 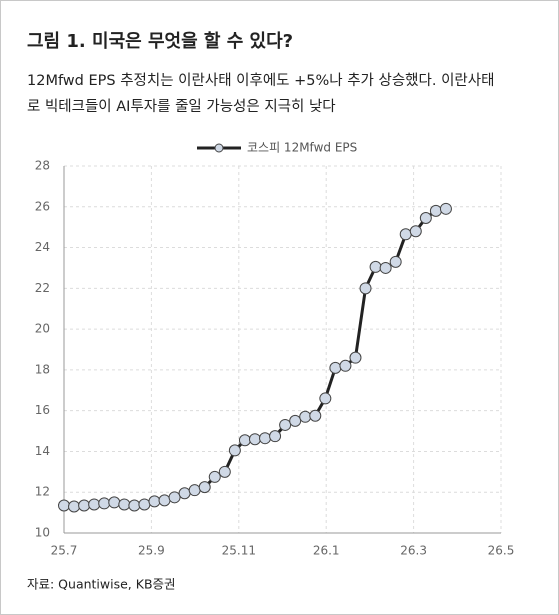 I want to click on source: 자료: Quantiwise, KB증권, so click(x=101, y=584).